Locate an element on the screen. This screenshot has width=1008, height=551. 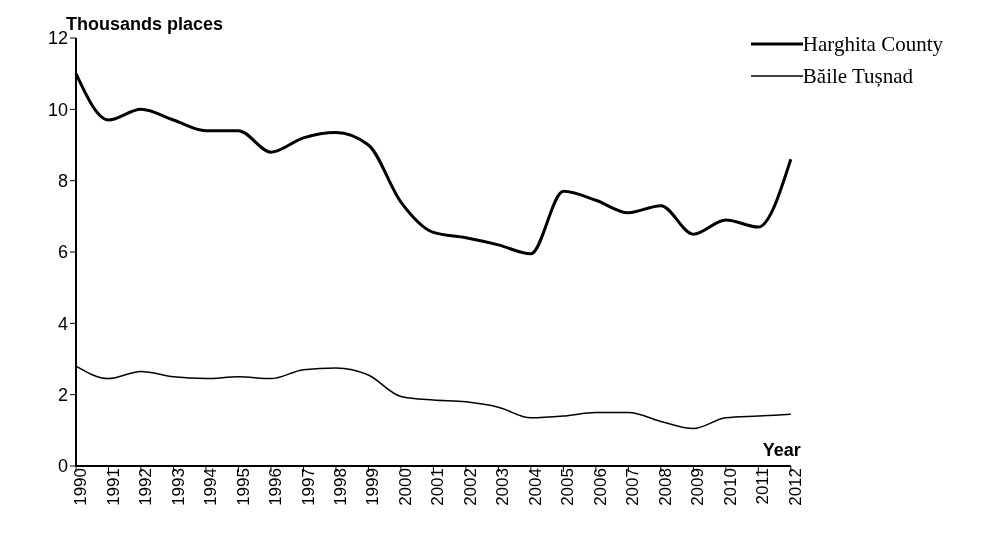
legend-label: Harghita County is located at coordinates (872, 44).